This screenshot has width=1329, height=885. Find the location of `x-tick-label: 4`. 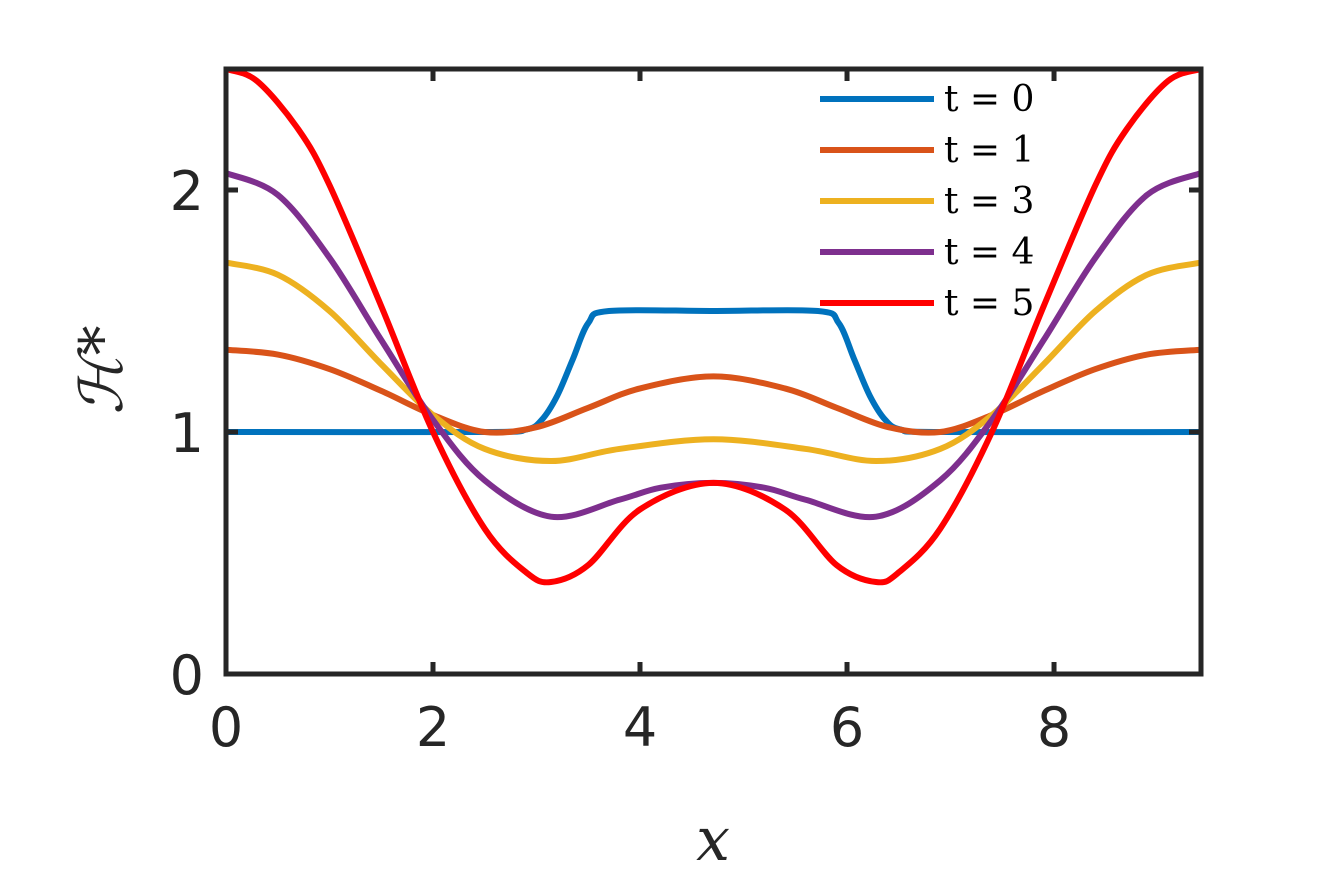

x-tick-label: 4 is located at coordinates (640, 727).